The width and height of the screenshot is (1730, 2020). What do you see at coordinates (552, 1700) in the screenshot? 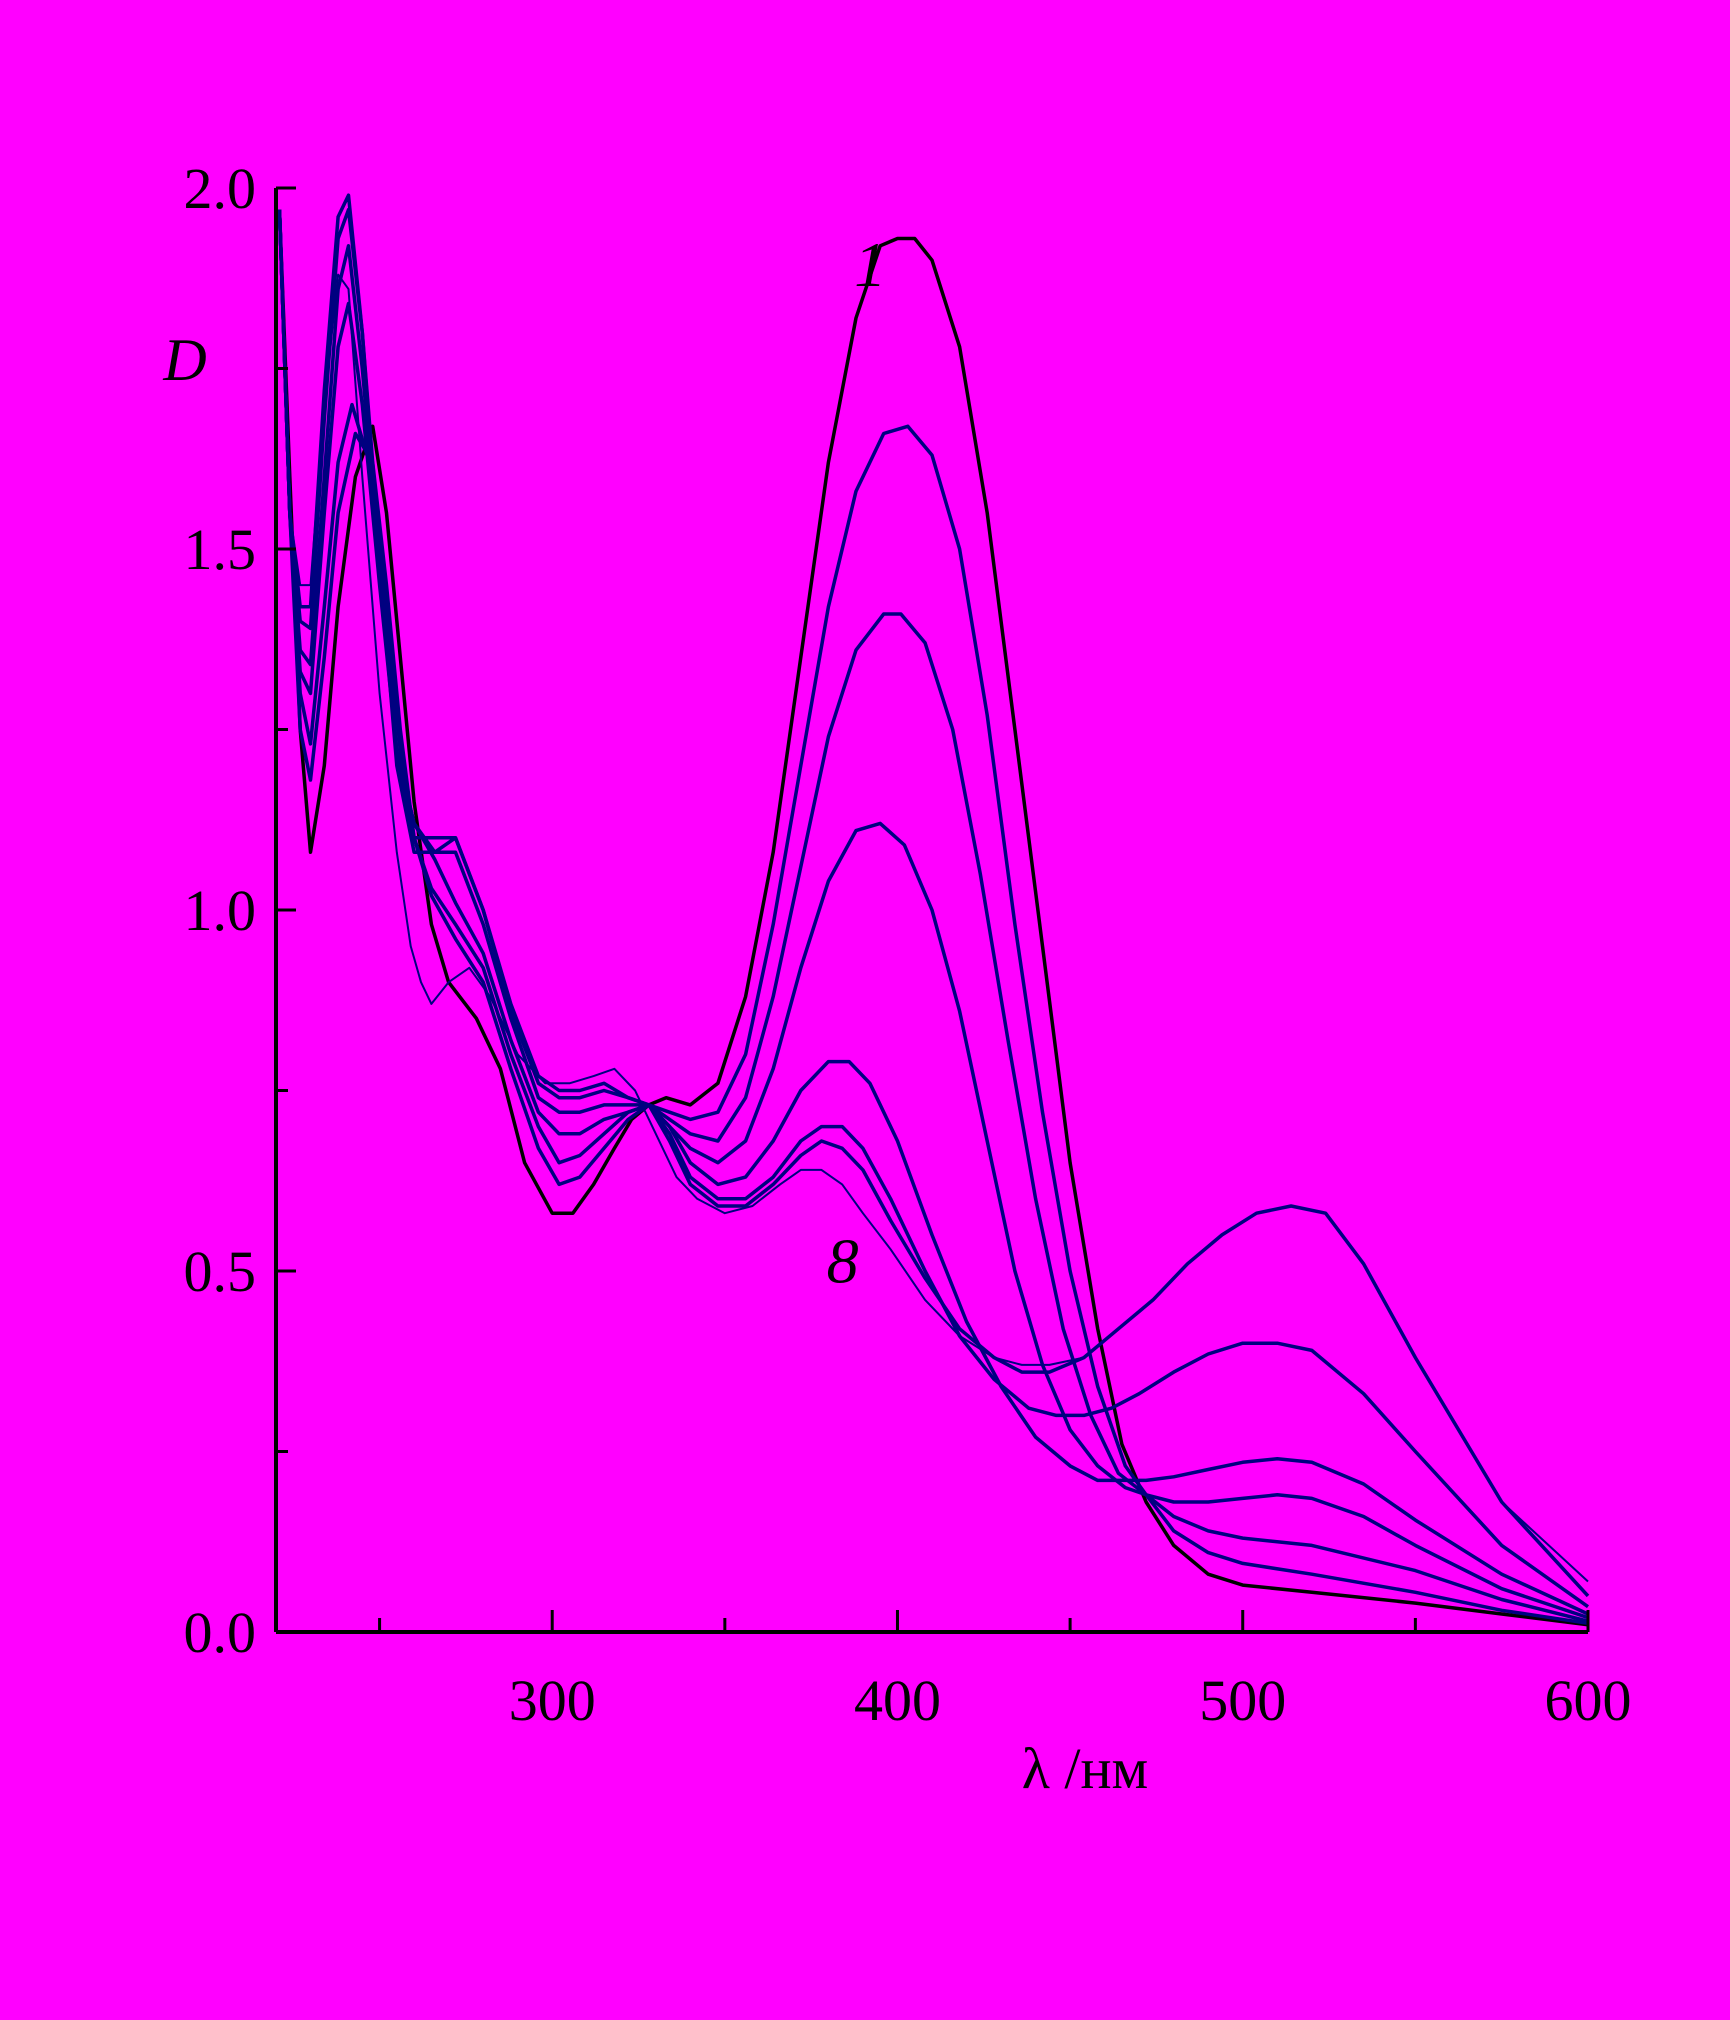
I see `x-tick-label-300: 300` at bounding box center [552, 1700].